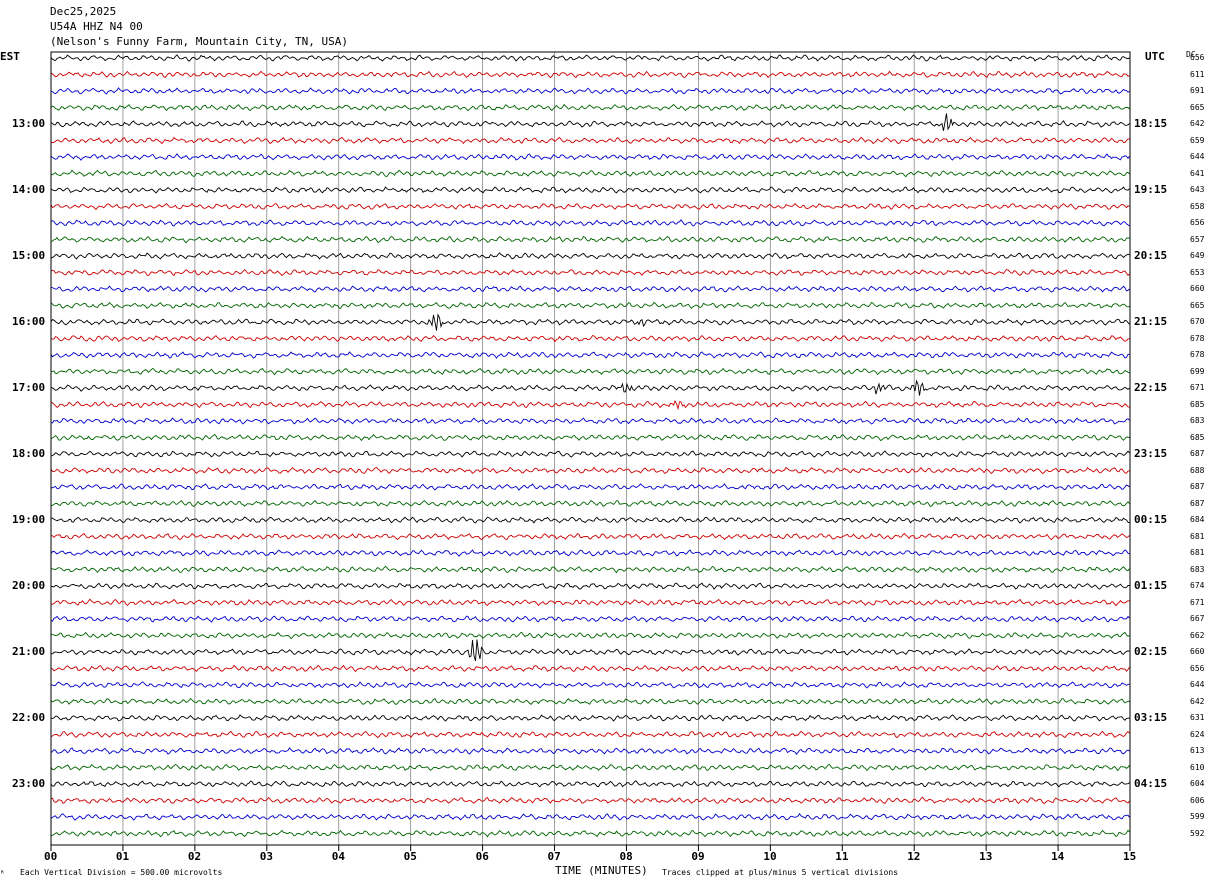 The height and width of the screenshot is (886, 1210). Describe the element at coordinates (266, 856) in the screenshot. I see `x-tick-label: 03` at that location.